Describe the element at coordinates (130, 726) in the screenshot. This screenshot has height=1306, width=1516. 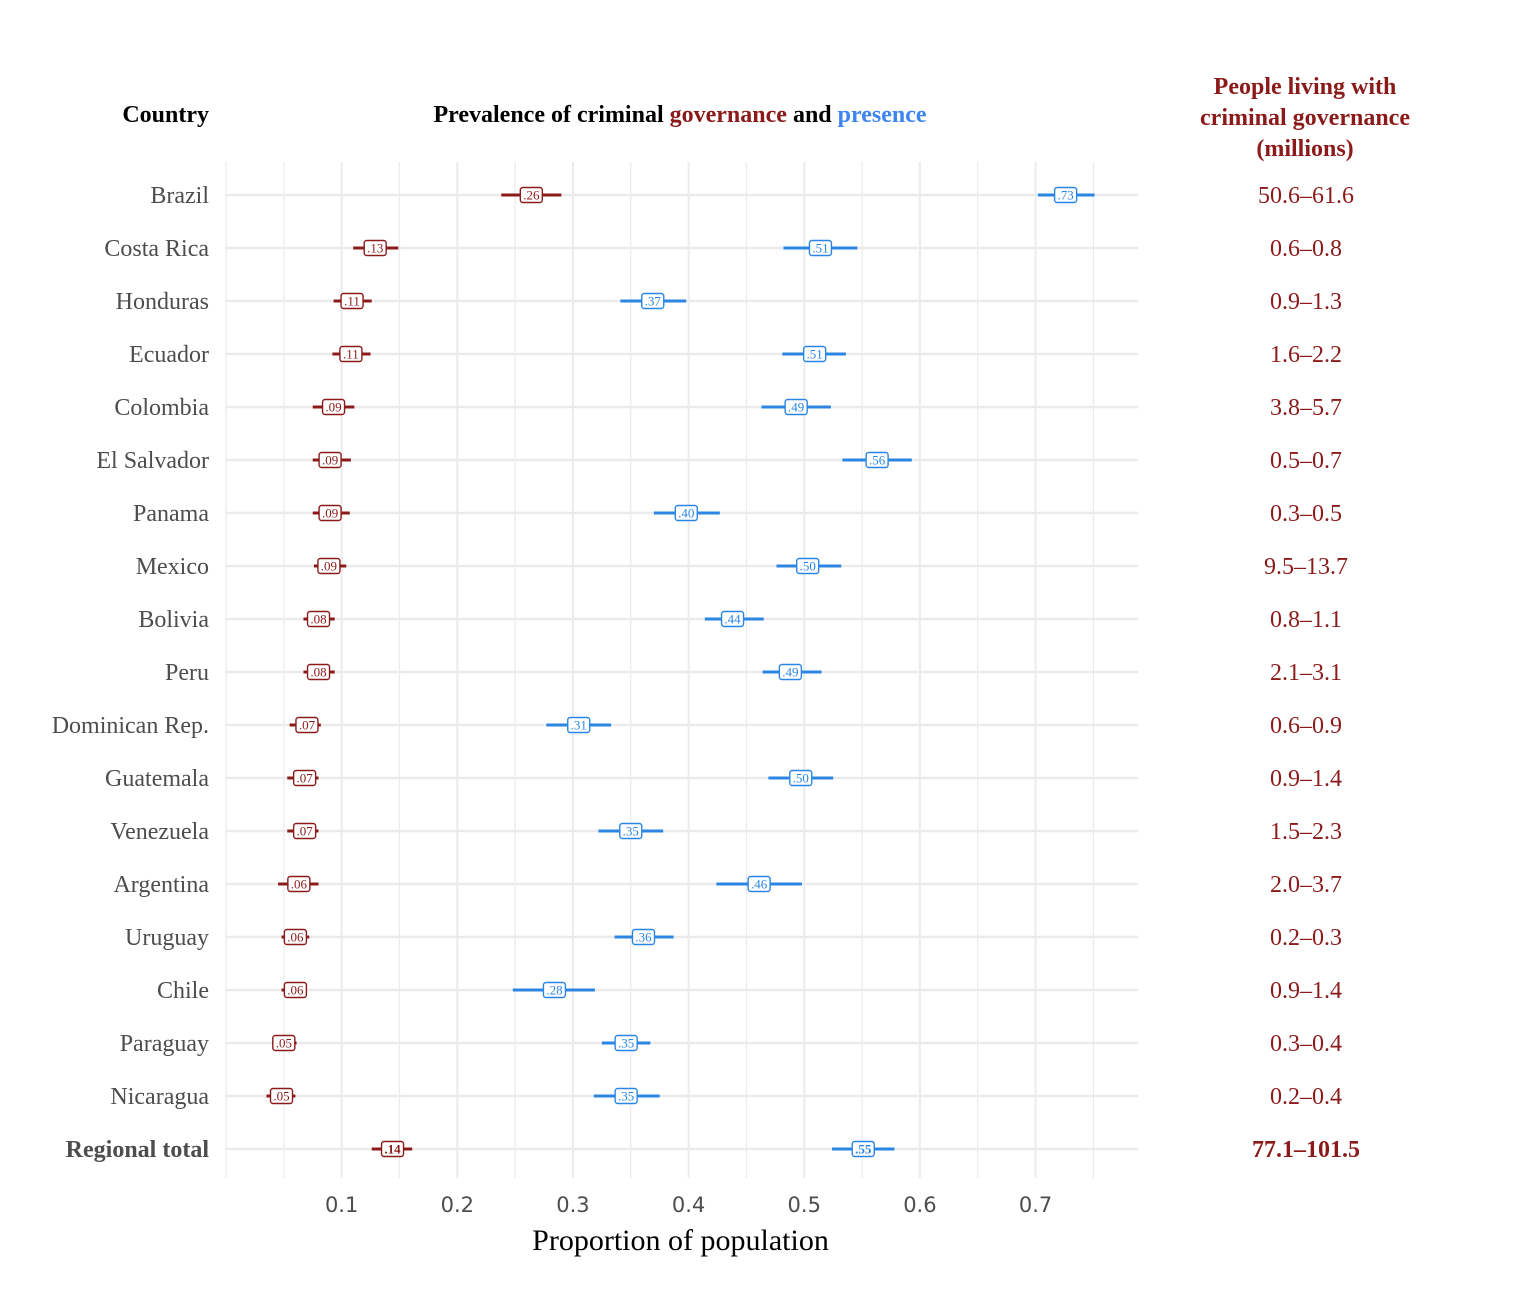
I see `country-label: Dominican Rep.` at that location.